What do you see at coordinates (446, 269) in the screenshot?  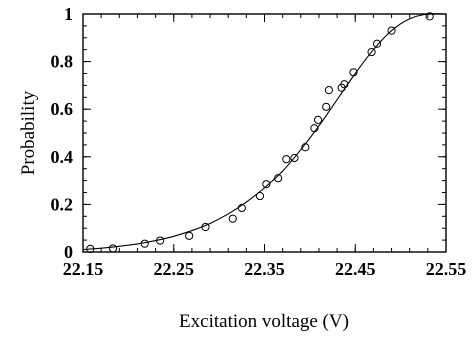 I see `x-tick-label: 22.55` at bounding box center [446, 269].